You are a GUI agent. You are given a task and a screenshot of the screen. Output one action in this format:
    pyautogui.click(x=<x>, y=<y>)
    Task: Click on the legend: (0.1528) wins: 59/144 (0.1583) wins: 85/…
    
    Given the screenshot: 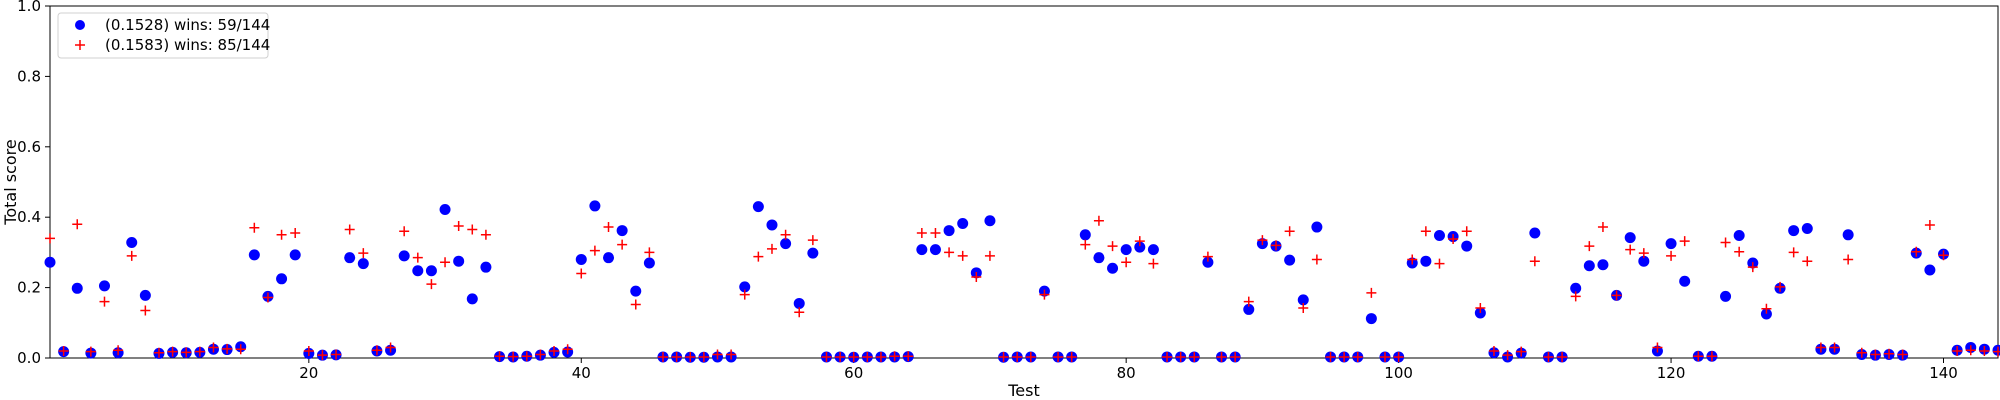 What is the action you would take?
    pyautogui.click(x=163, y=35)
    